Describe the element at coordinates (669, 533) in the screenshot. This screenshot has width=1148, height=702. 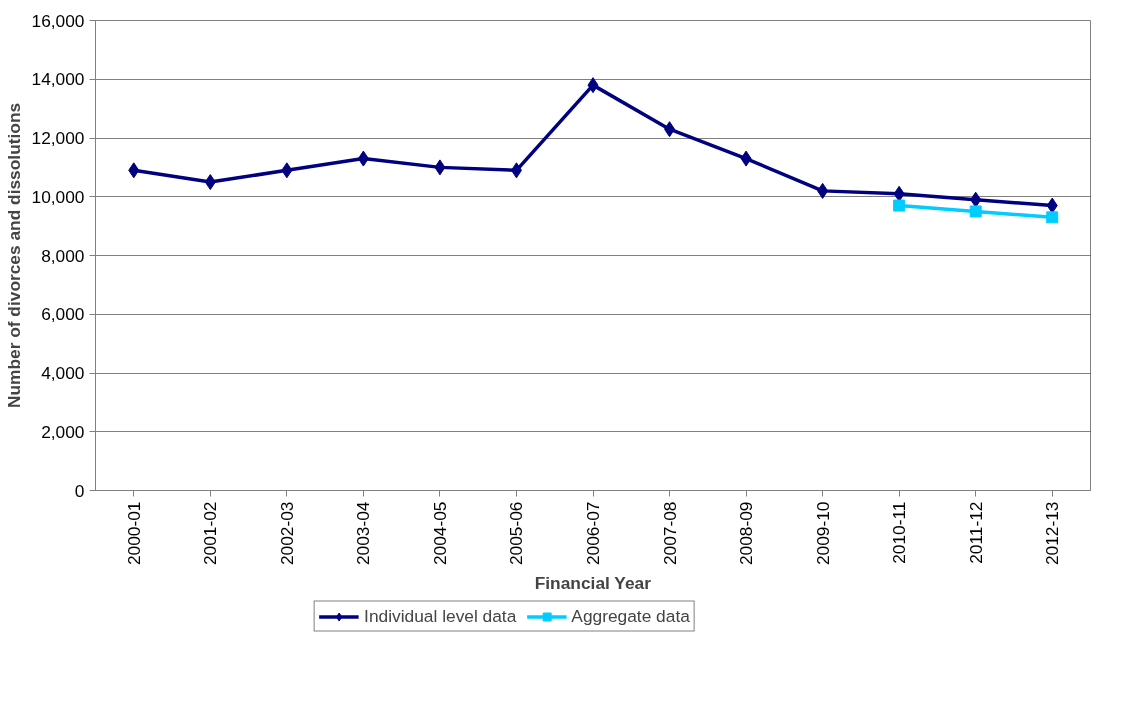
I see `x-tick-label: 2007-08` at that location.